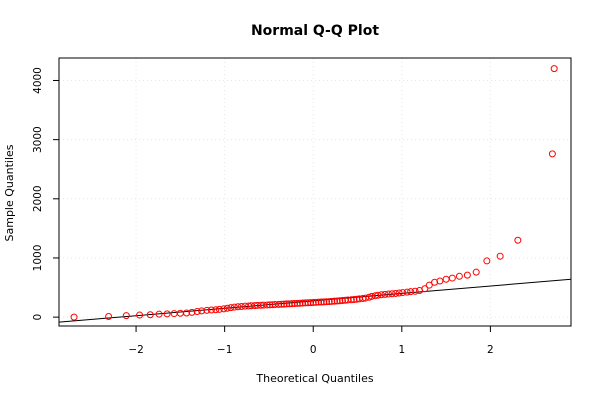 This screenshot has height=400, width=599. Describe the element at coordinates (38, 139) in the screenshot. I see `y-tick-label: 3000` at that location.